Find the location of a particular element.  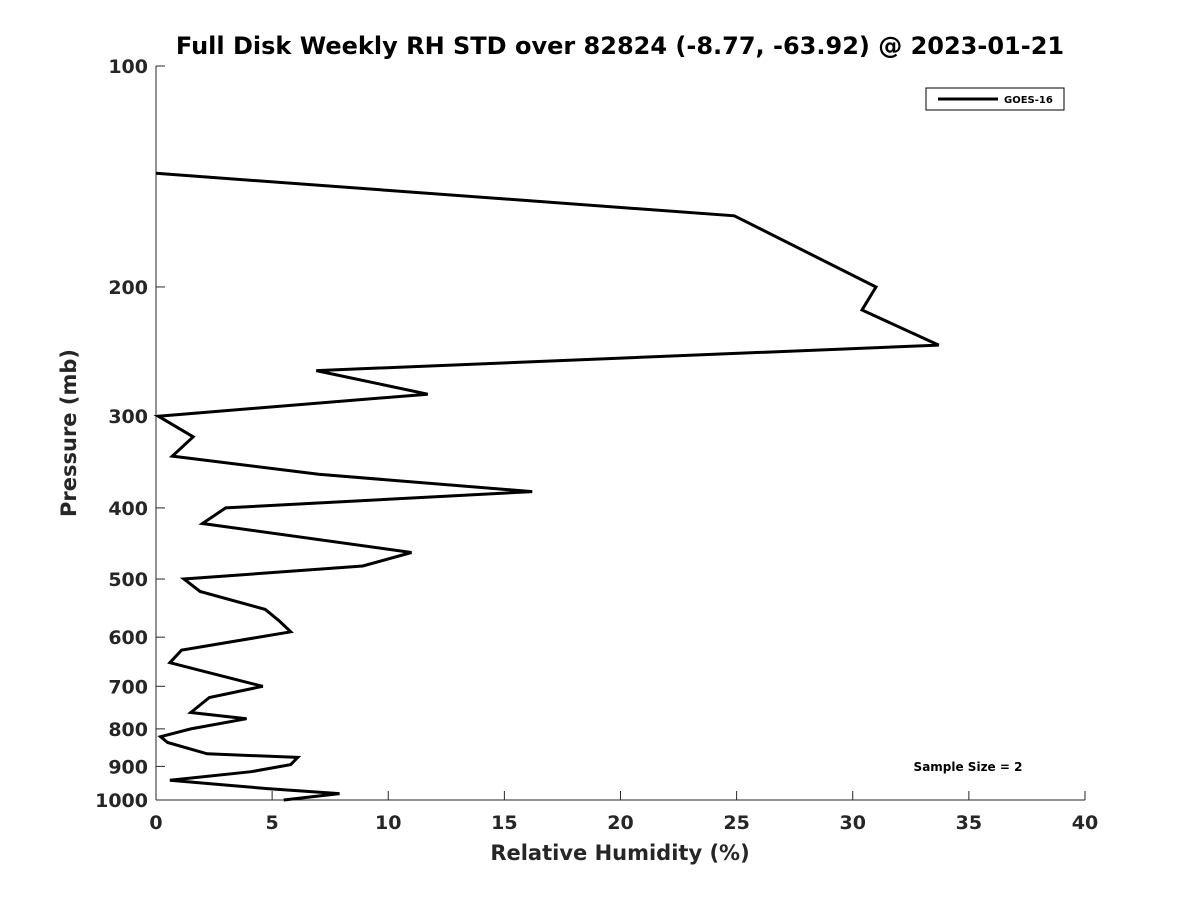

x-tick-label: 40 is located at coordinates (1085, 823).